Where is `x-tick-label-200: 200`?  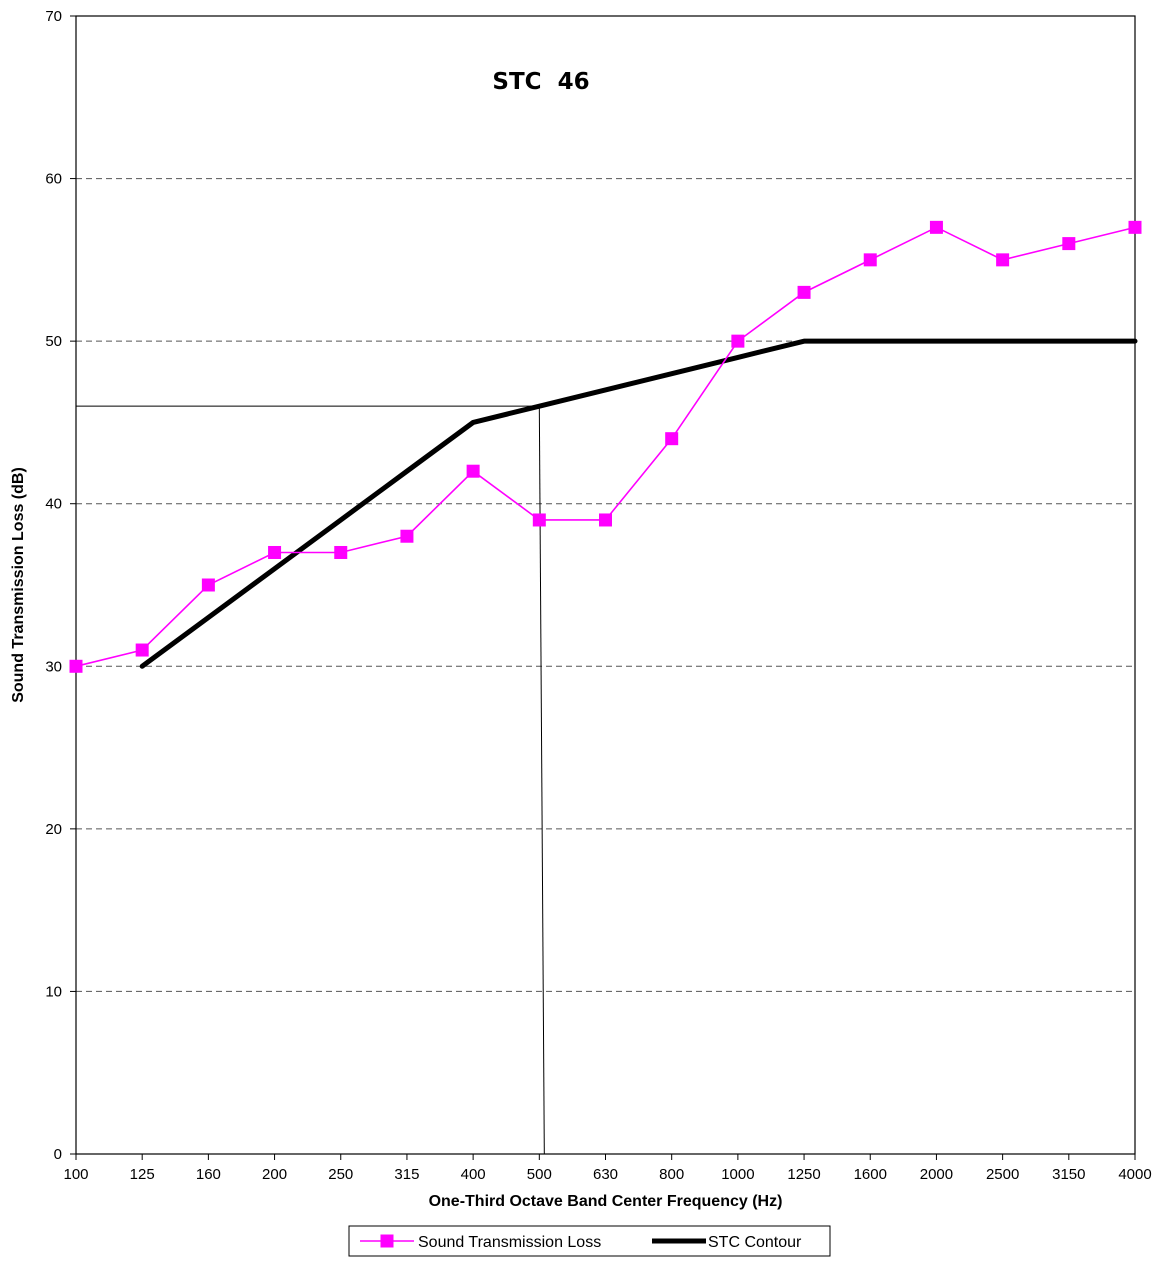 x-tick-label-200: 200 is located at coordinates (274, 1174).